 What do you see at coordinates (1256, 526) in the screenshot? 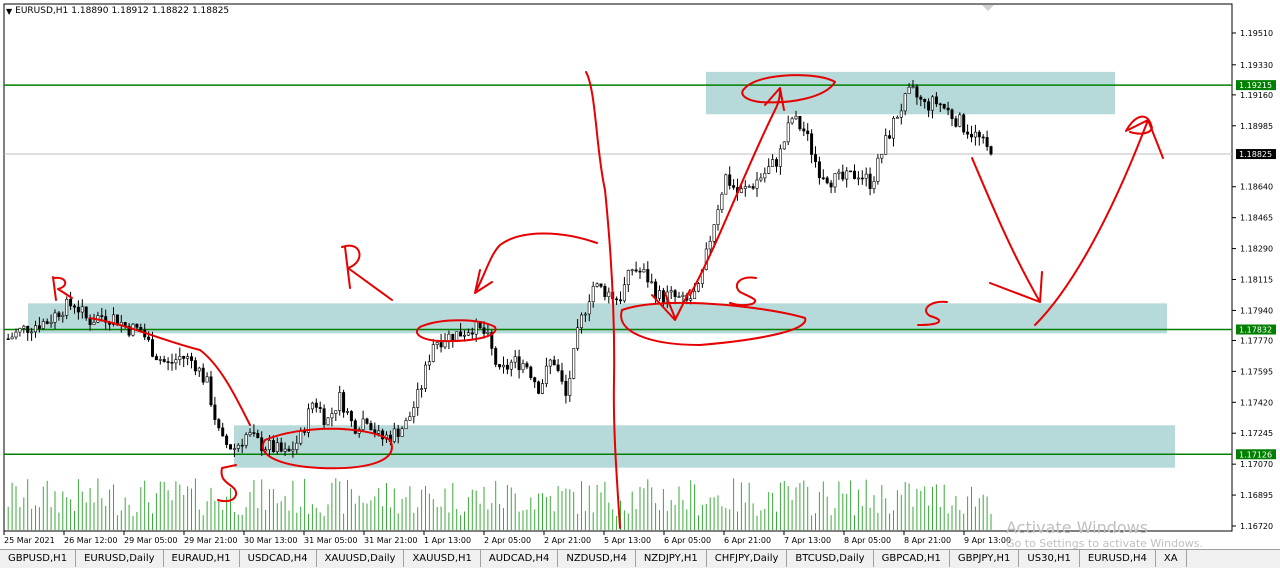
I see `y-axis-label: 1.16720` at bounding box center [1256, 526].